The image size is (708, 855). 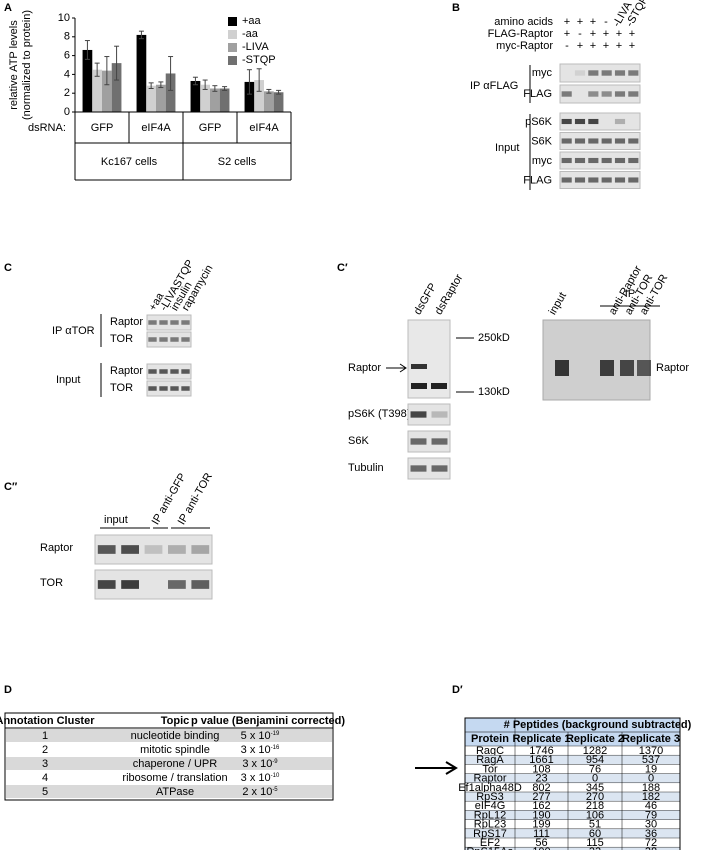 I want to click on y-tick-label: 0, so click(x=67, y=112).